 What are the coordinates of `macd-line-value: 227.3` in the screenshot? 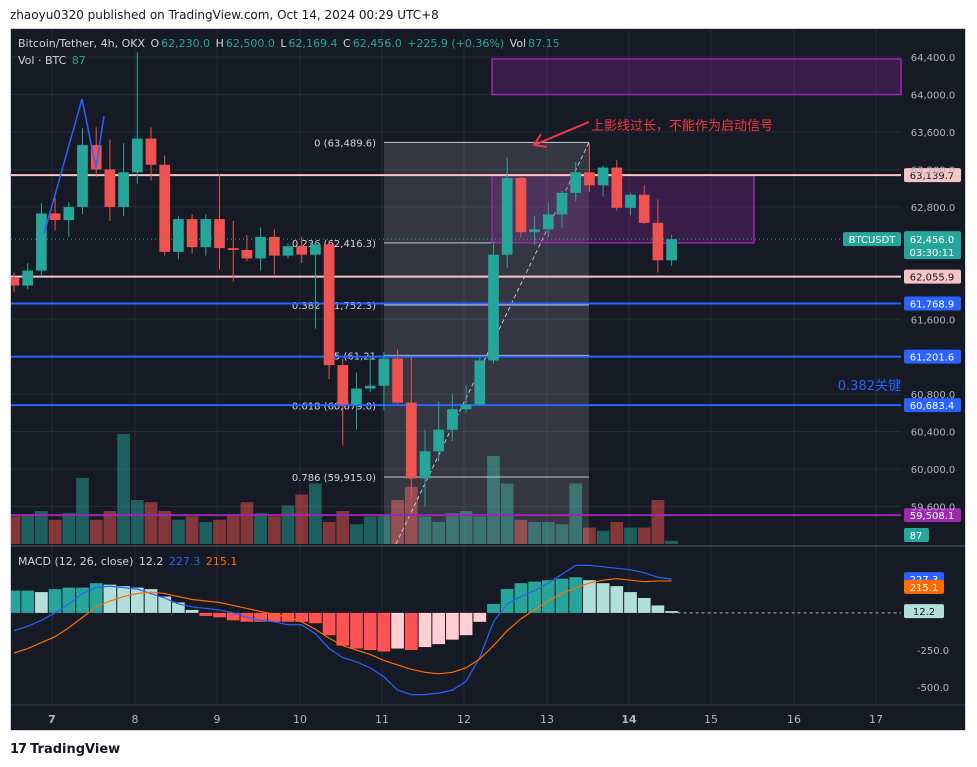 It's located at (184, 561).